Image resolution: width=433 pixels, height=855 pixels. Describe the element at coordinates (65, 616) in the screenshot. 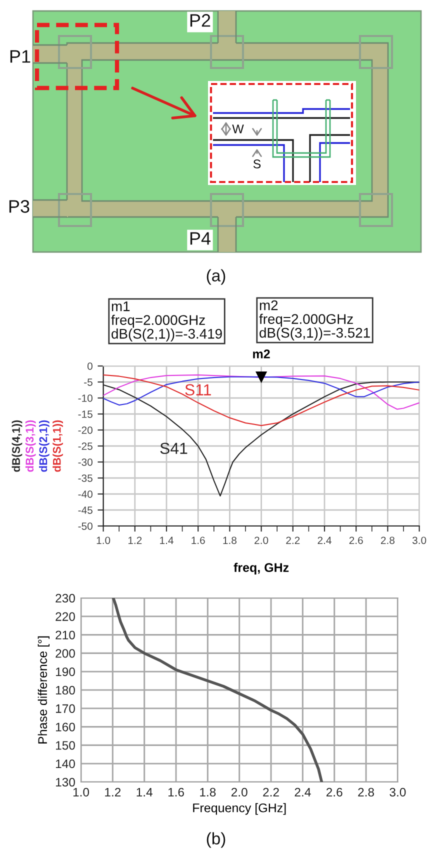

I see `y-tick-label: 220` at that location.